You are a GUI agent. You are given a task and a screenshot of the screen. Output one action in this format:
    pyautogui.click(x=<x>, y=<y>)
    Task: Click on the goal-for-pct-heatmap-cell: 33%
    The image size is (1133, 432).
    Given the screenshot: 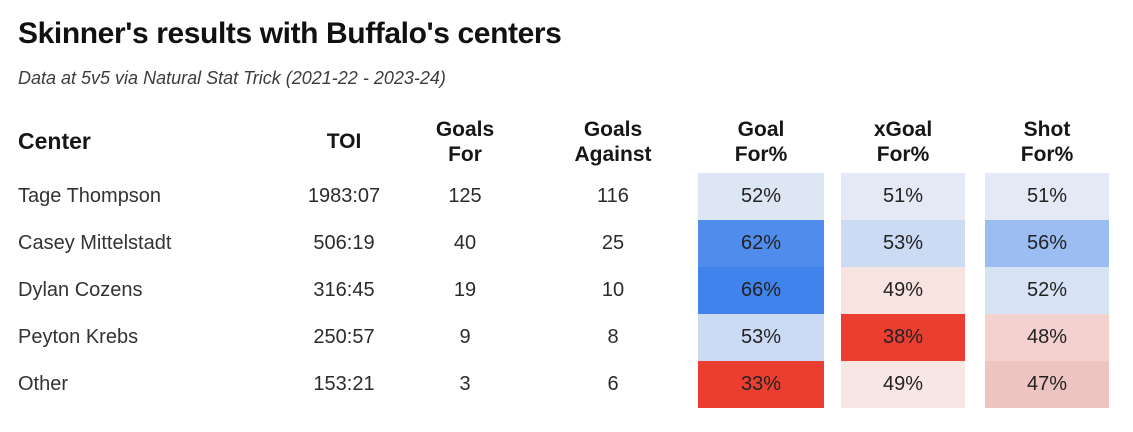 What is the action you would take?
    pyautogui.click(x=761, y=384)
    